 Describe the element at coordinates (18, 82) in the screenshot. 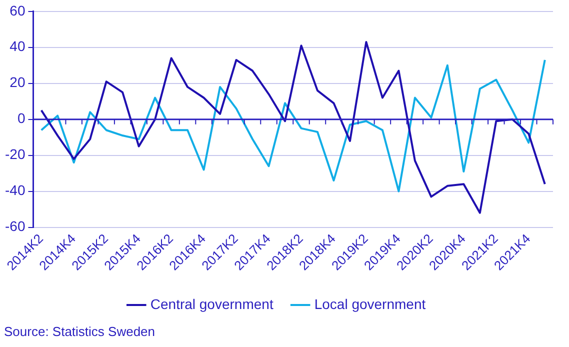

I see `y-tick-label: 20` at that location.